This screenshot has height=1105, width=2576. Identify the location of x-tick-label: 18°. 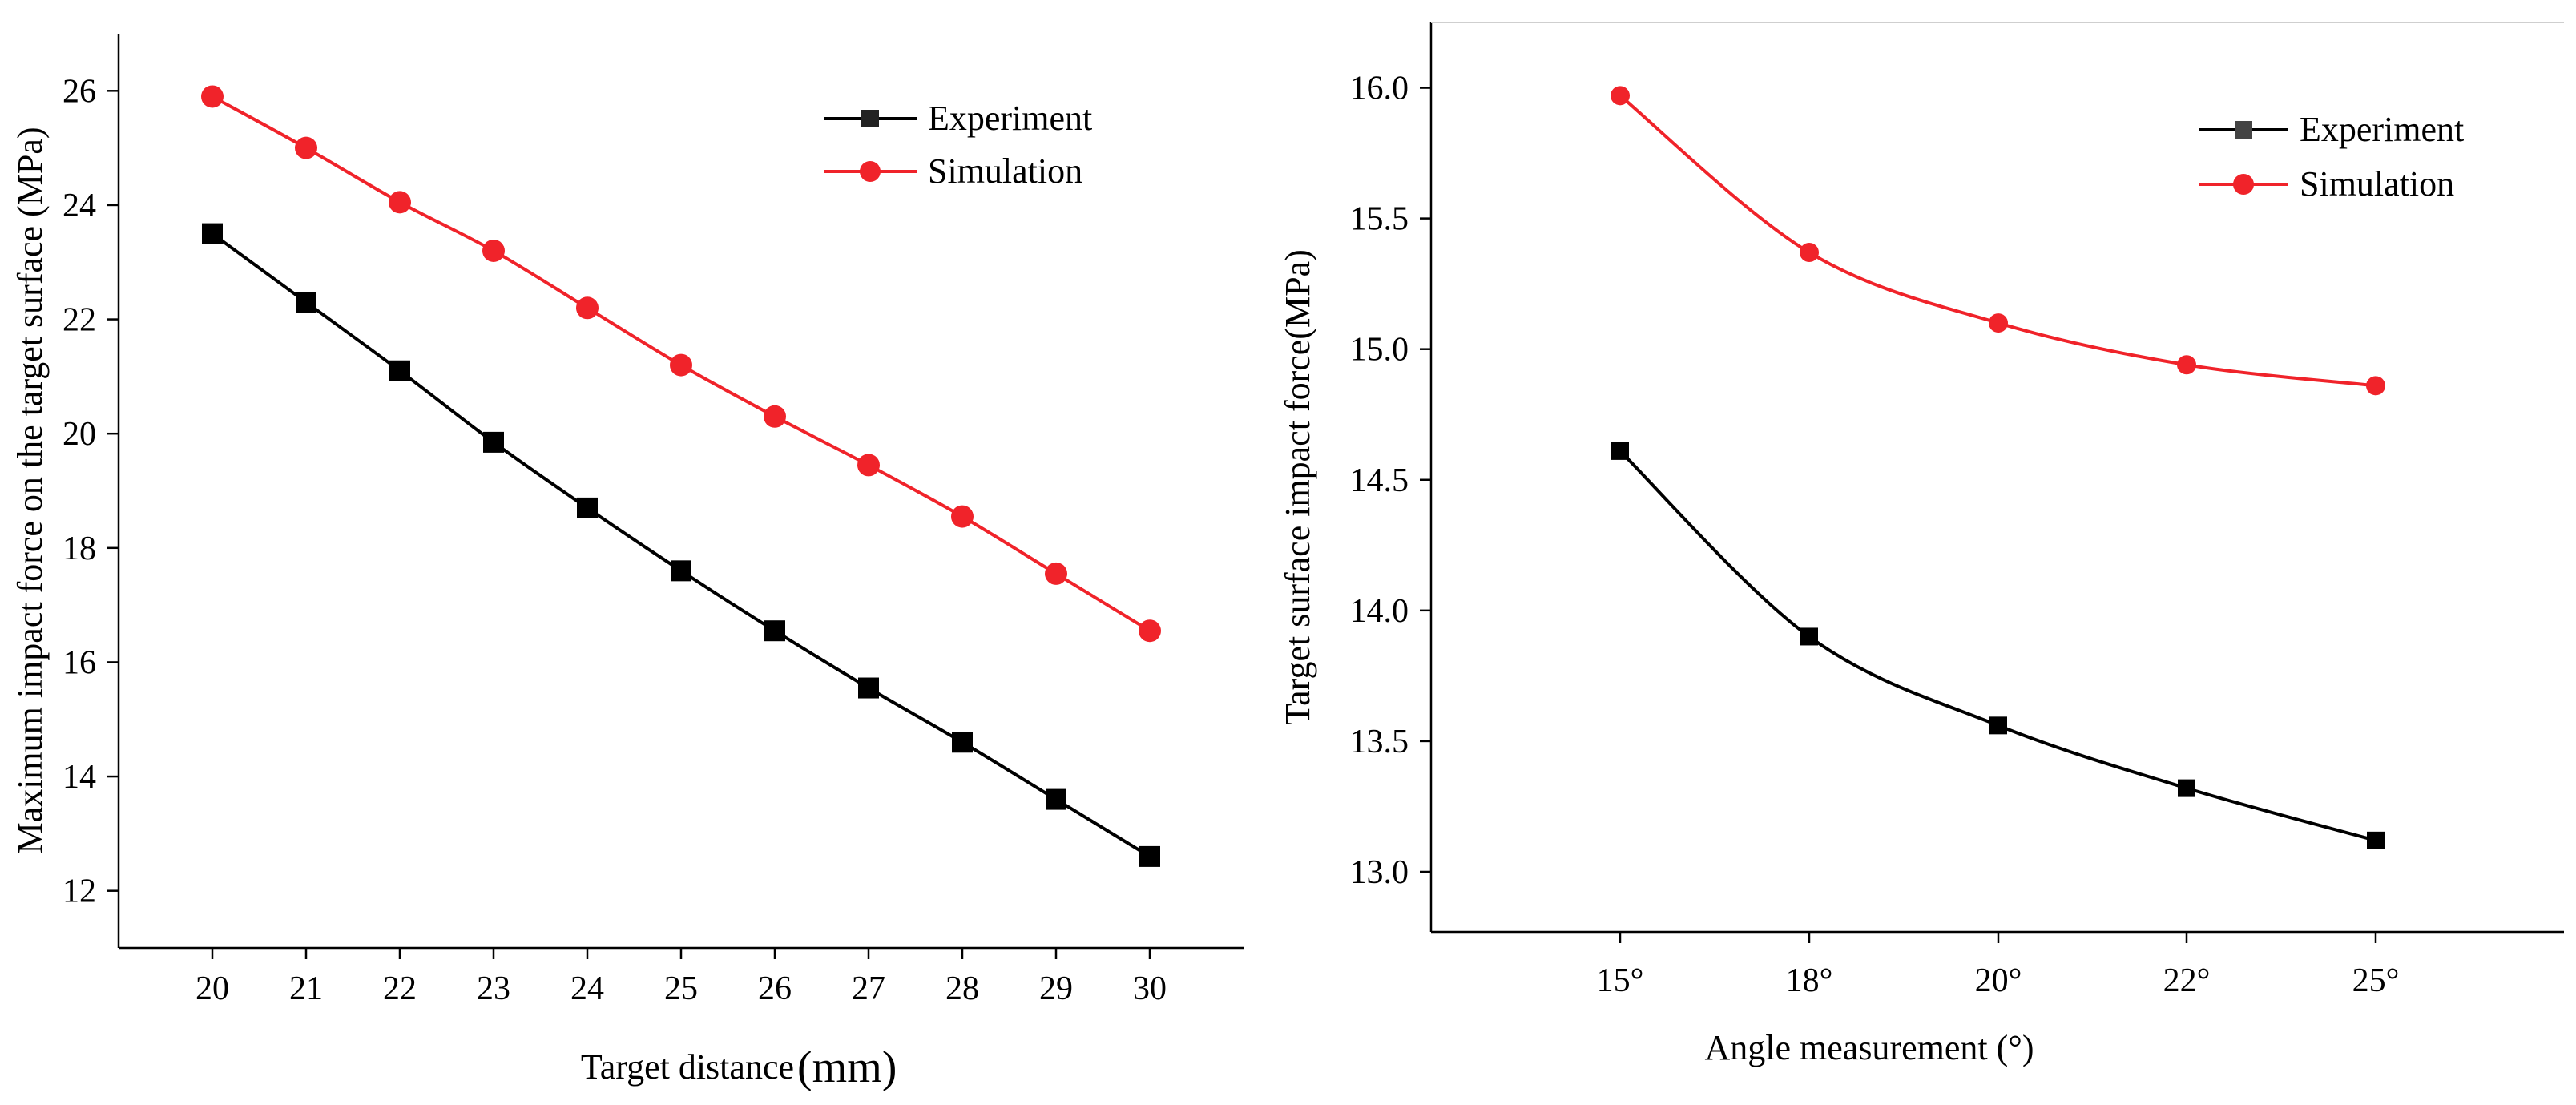
(1809, 980).